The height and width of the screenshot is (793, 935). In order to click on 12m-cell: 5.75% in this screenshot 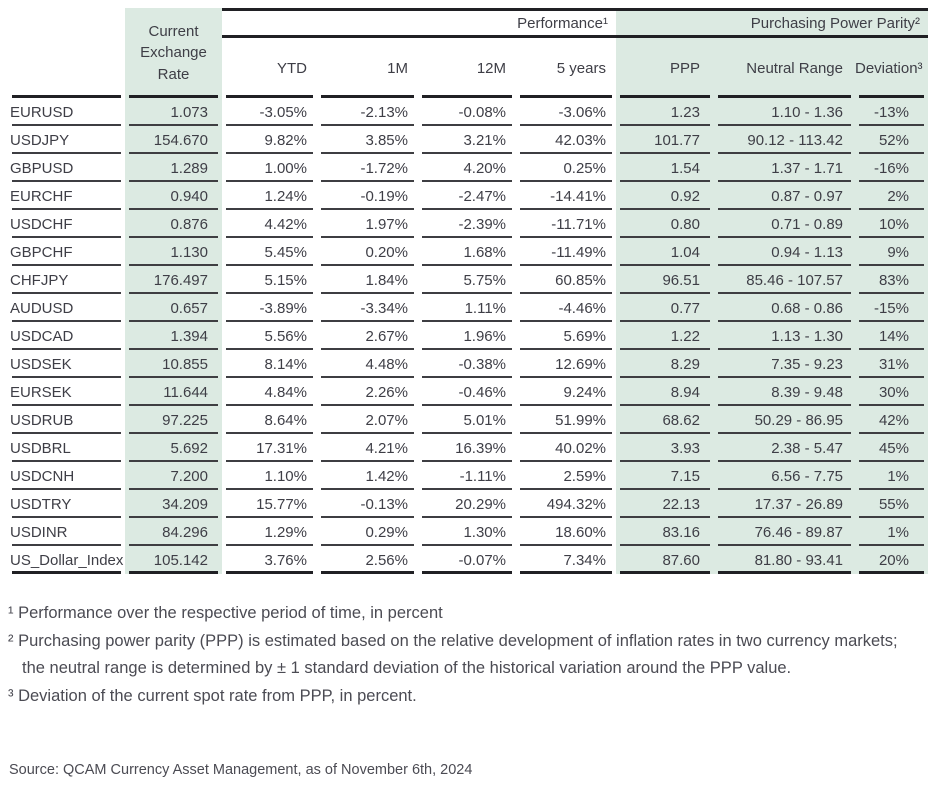, I will do `click(467, 280)`.